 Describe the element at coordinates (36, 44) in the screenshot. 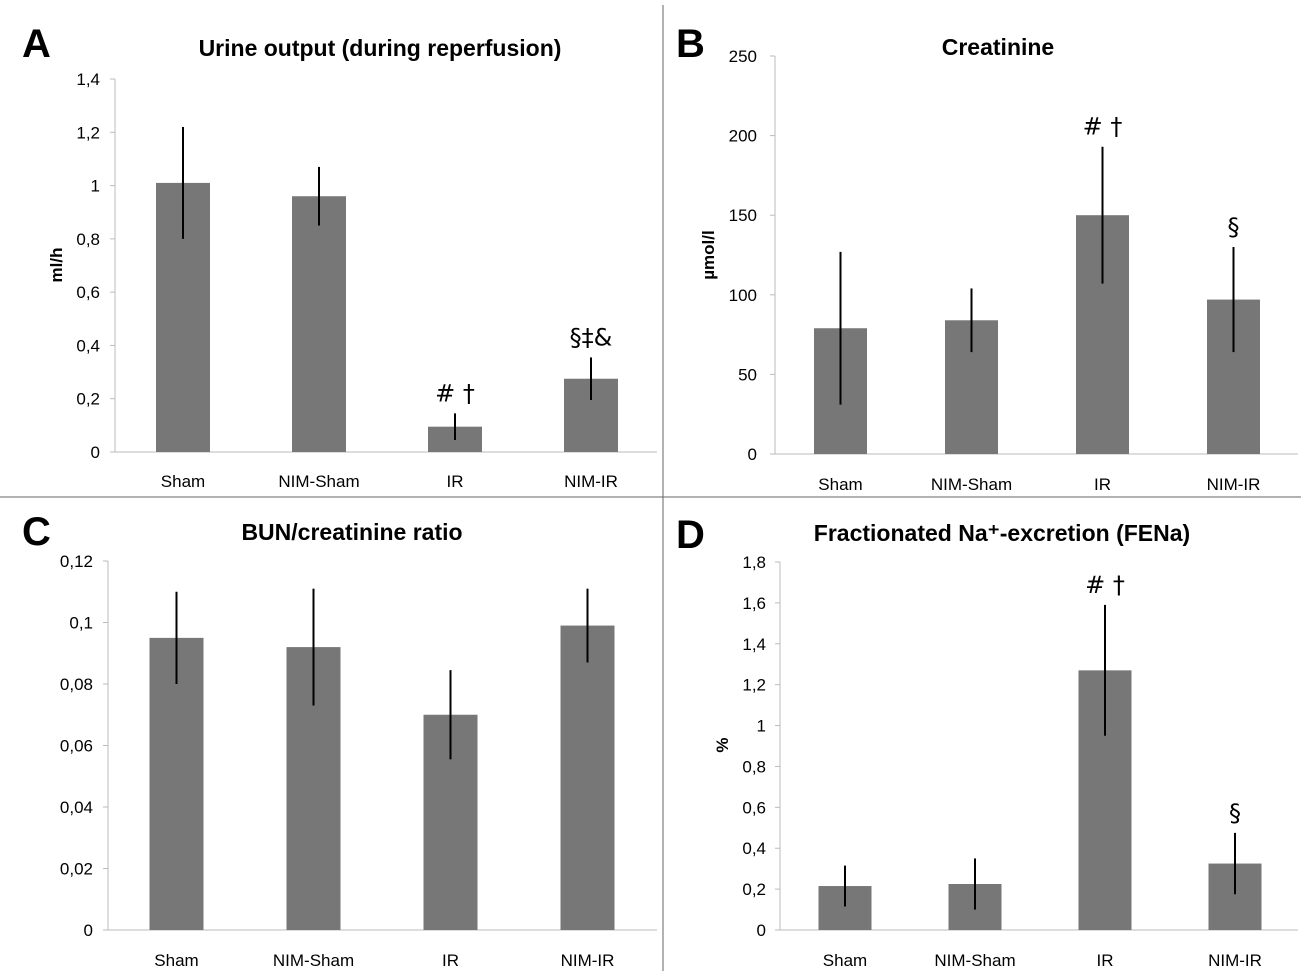

I see `panel-a-letter: A` at that location.